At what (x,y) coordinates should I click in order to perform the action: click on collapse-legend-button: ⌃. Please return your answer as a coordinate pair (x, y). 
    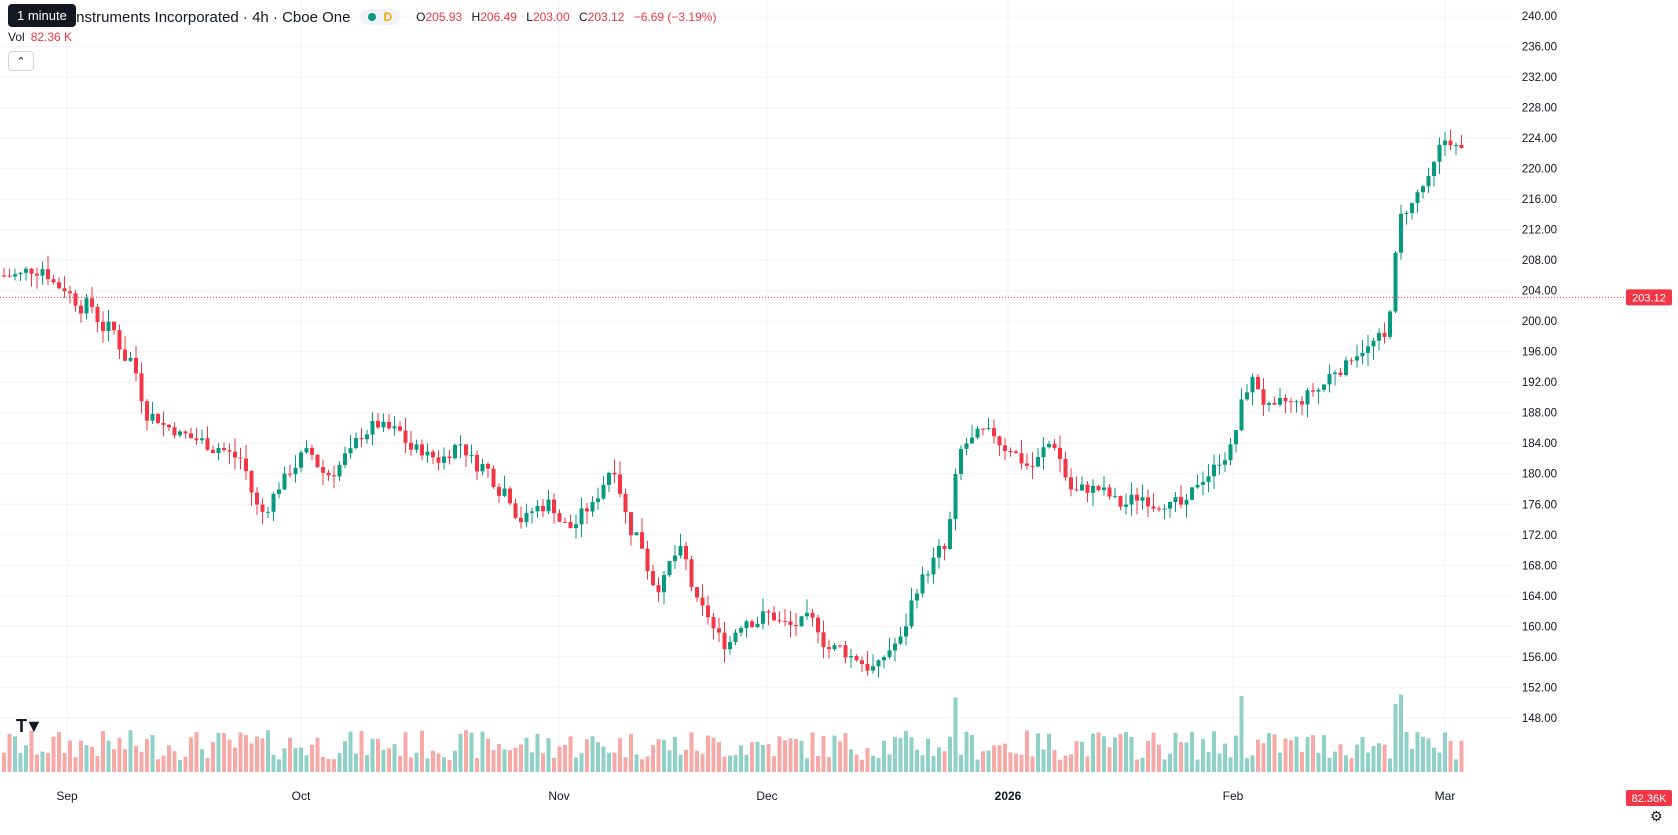
    Looking at the image, I should click on (21, 61).